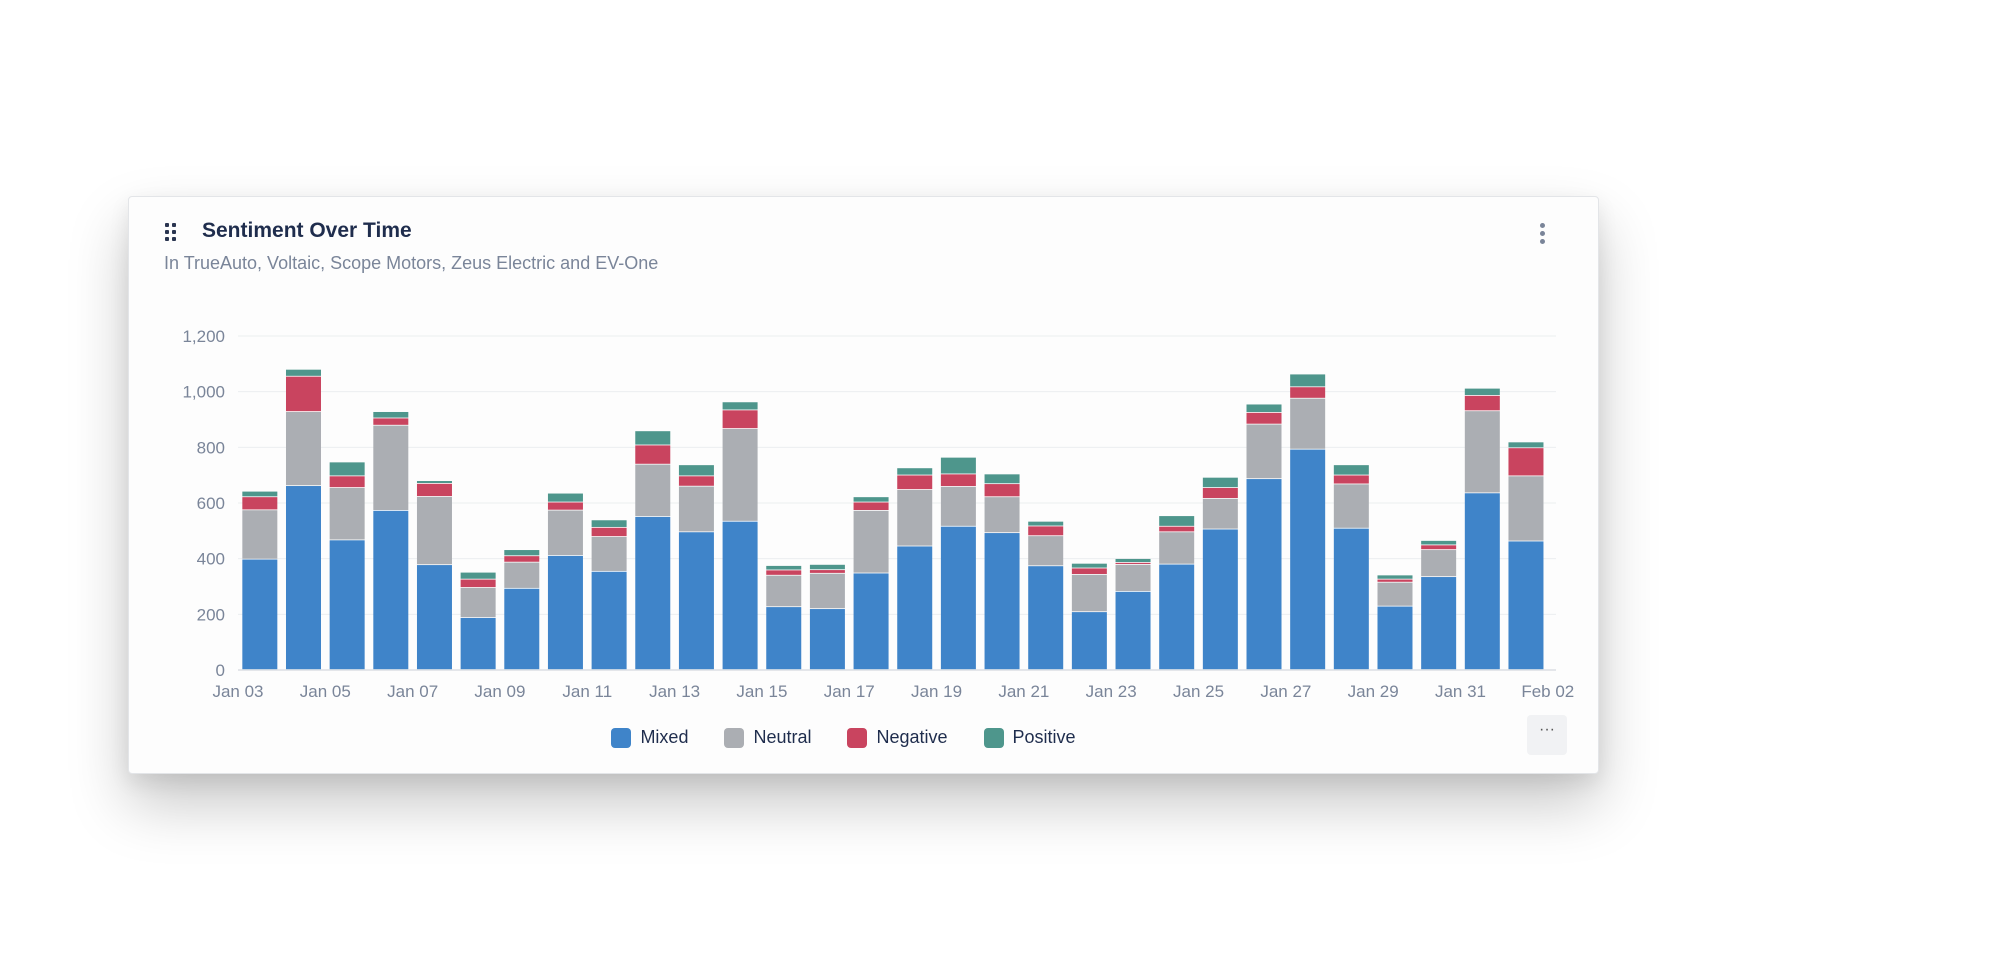 The width and height of the screenshot is (2000, 966). What do you see at coordinates (1547, 735) in the screenshot?
I see `more-options-button: ···` at bounding box center [1547, 735].